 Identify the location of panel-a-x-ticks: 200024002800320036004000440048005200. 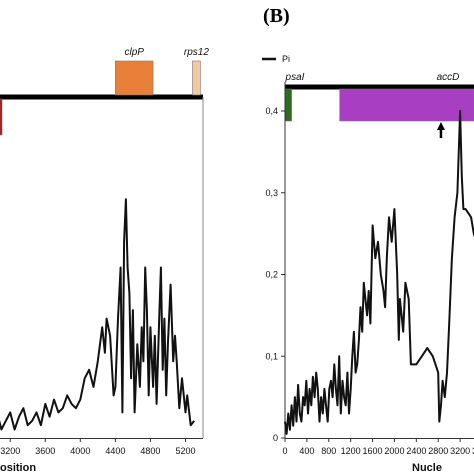
(97, 447).